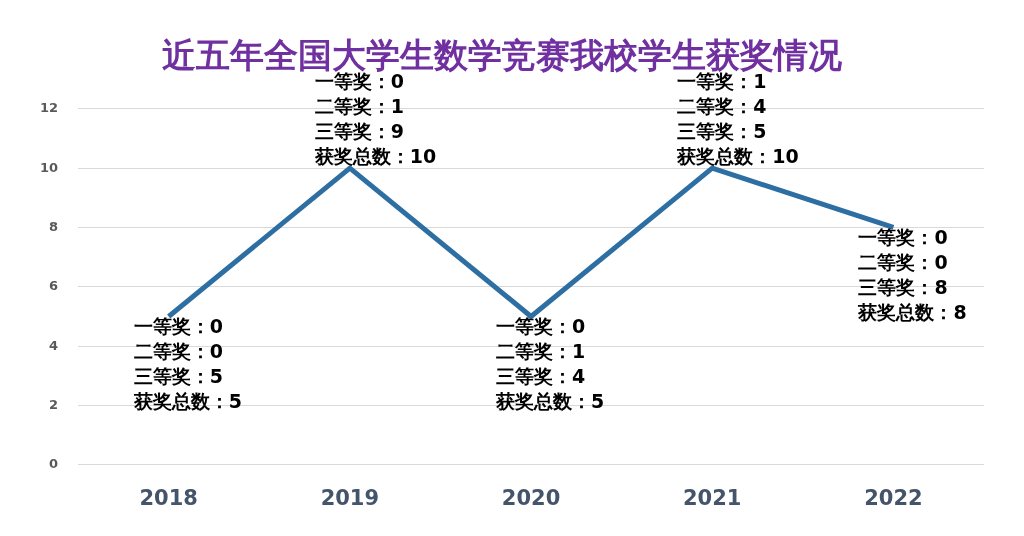  Describe the element at coordinates (54, 404) in the screenshot. I see `y-tick-label: 2` at that location.